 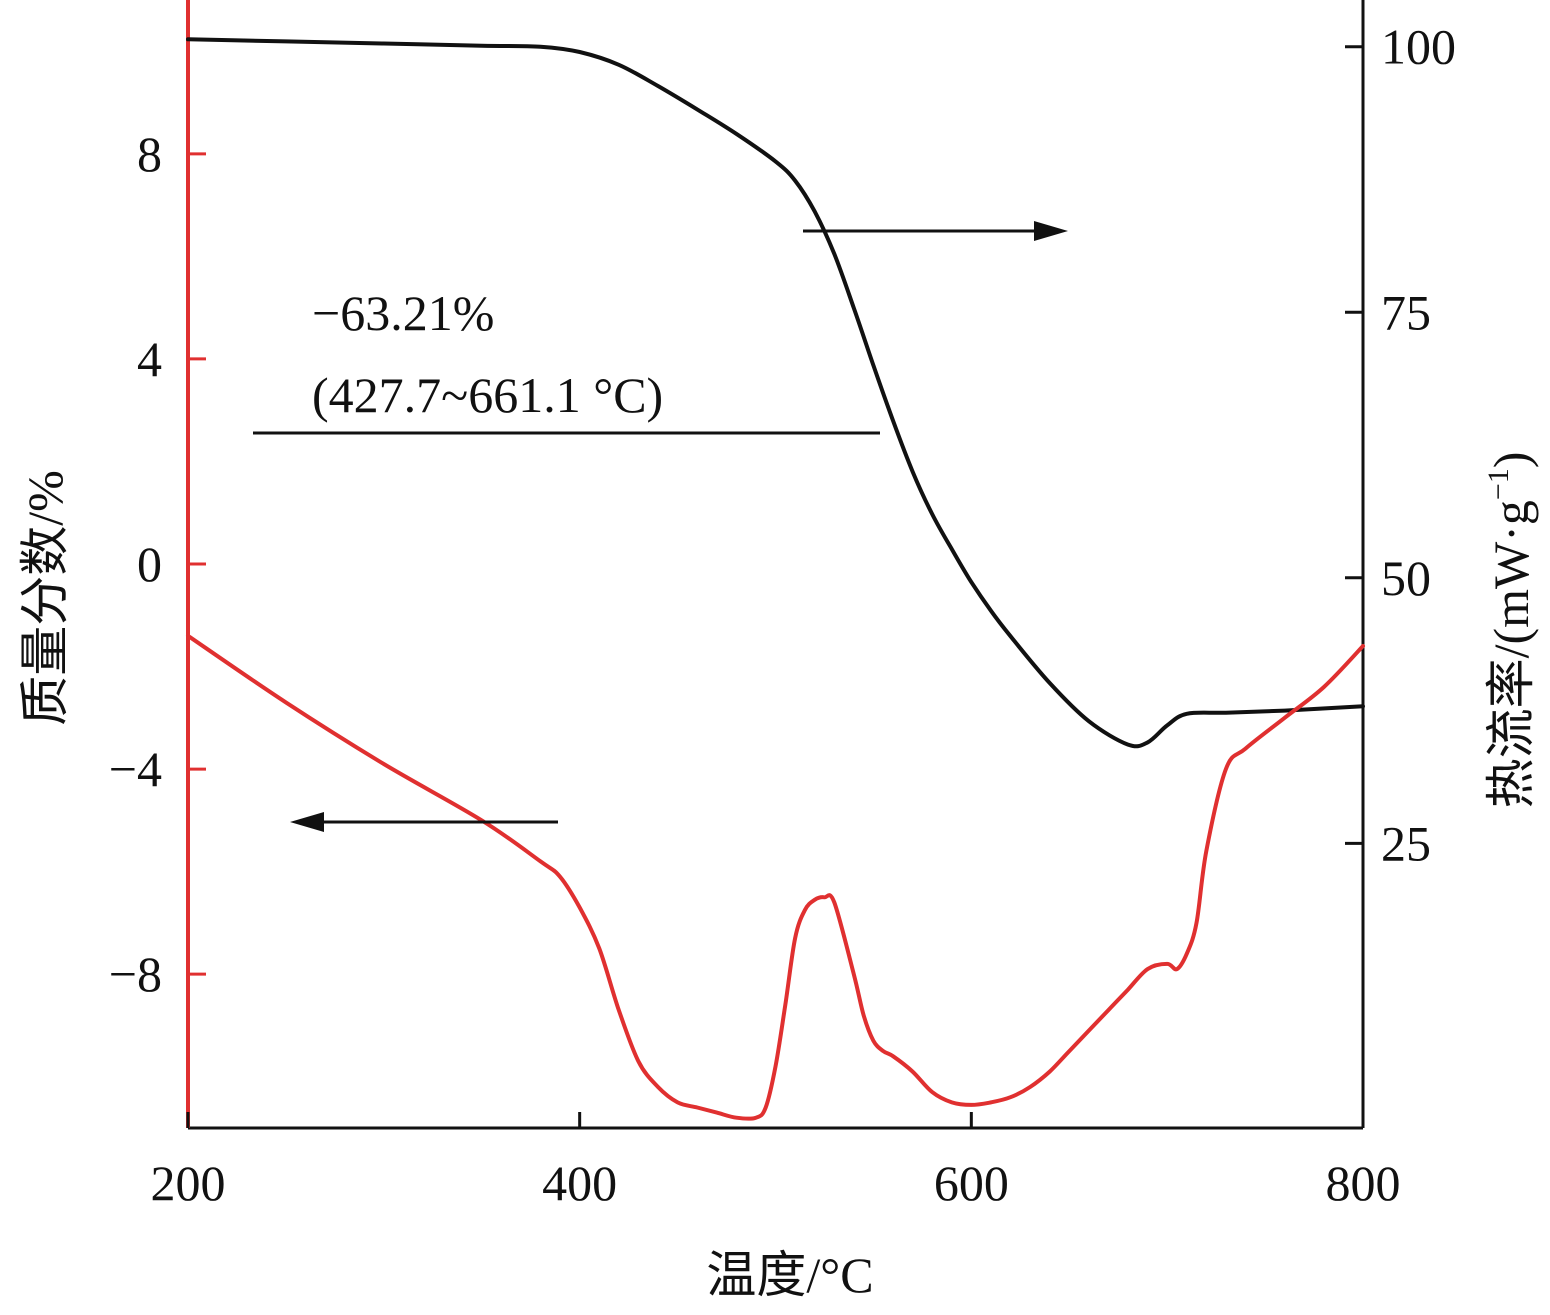 I want to click on annotation-percent: −63.21%, so click(x=403, y=313).